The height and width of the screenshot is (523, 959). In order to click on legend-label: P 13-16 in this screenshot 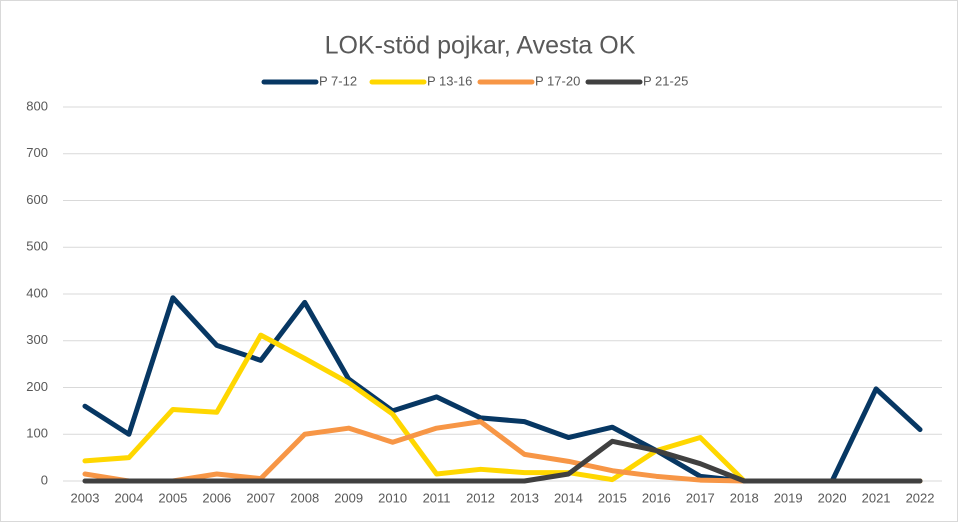, I will do `click(449, 80)`.